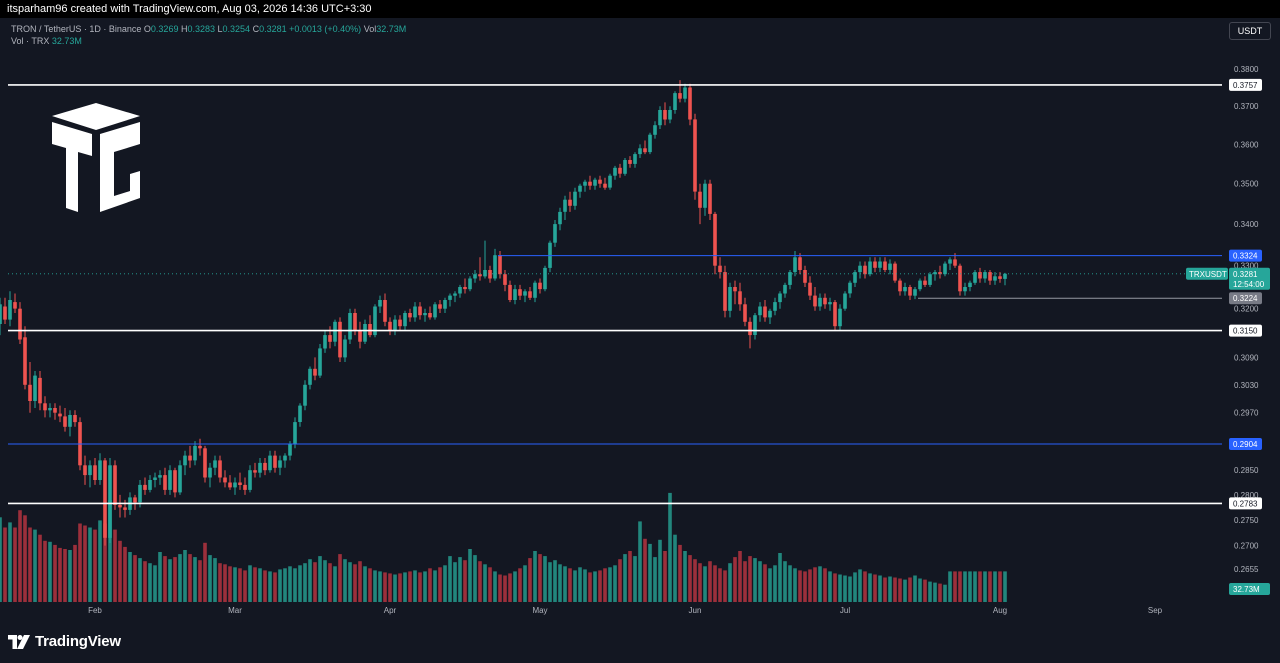 The width and height of the screenshot is (1280, 663). Describe the element at coordinates (30, 41) in the screenshot. I see `vol-series-label: Vol · TRX` at that location.